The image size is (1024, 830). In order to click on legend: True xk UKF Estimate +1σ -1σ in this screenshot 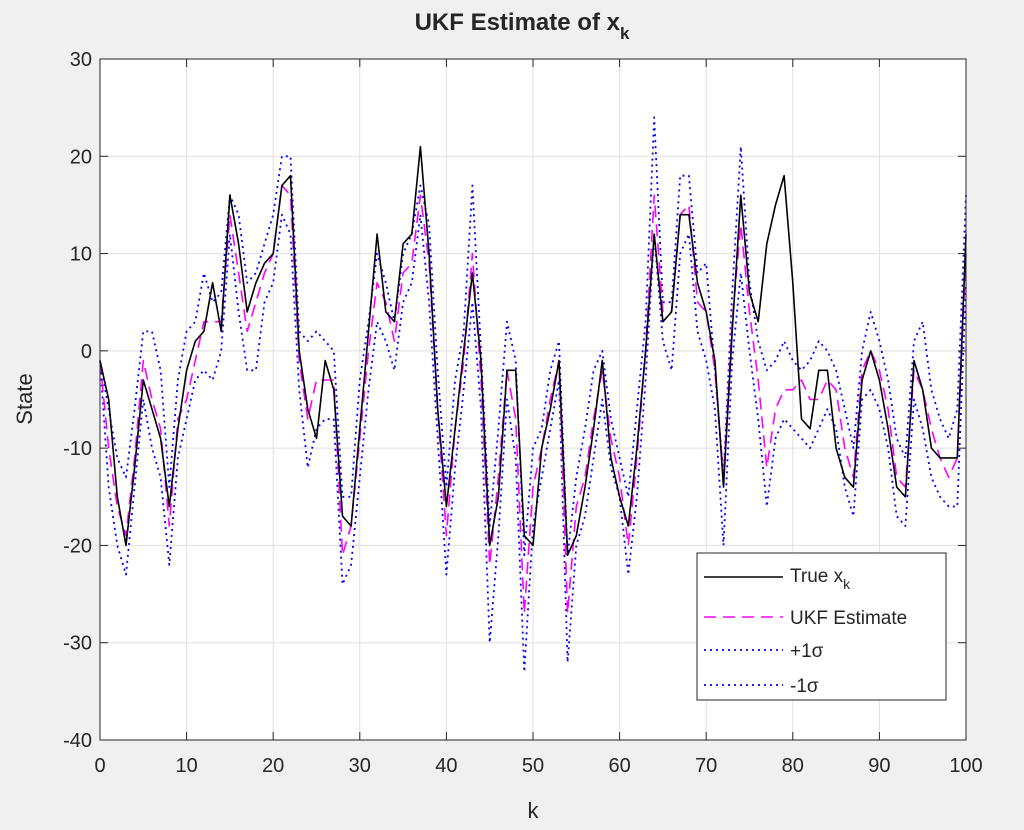, I will do `click(821, 626)`.